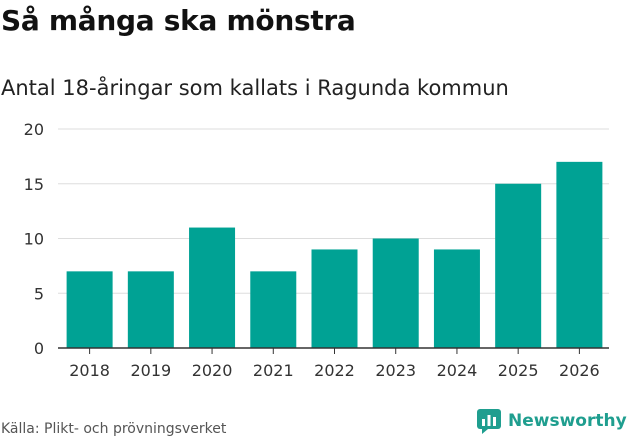 Image resolution: width=631 pixels, height=439 pixels. What do you see at coordinates (579, 370) in the screenshot?
I see `x-tick-label: 2026` at bounding box center [579, 370].